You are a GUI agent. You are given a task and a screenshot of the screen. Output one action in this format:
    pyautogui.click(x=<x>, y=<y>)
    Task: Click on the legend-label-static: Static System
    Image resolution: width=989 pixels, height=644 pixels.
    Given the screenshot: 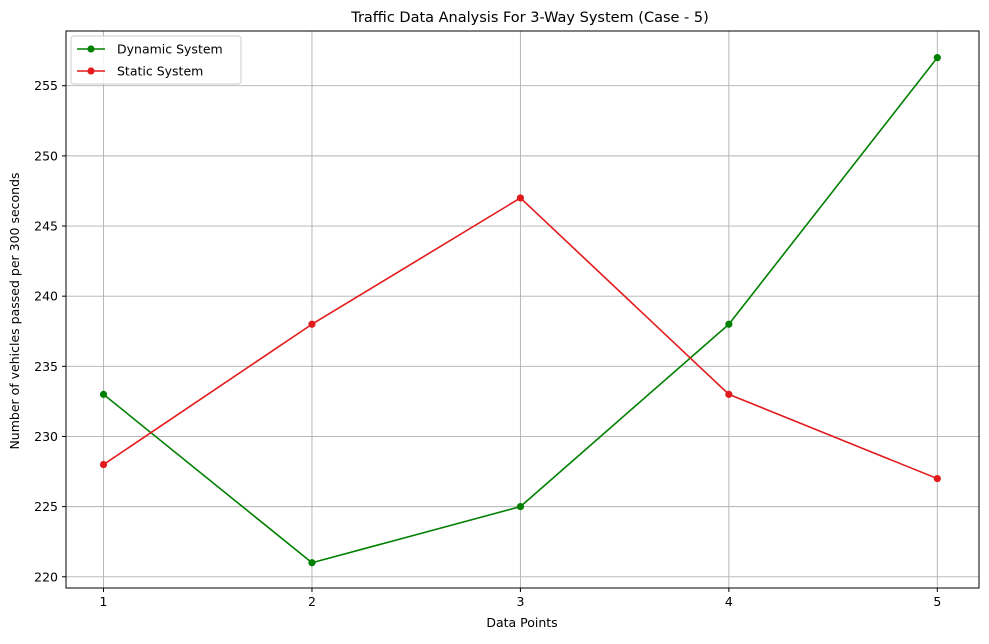 What is the action you would take?
    pyautogui.click(x=160, y=71)
    